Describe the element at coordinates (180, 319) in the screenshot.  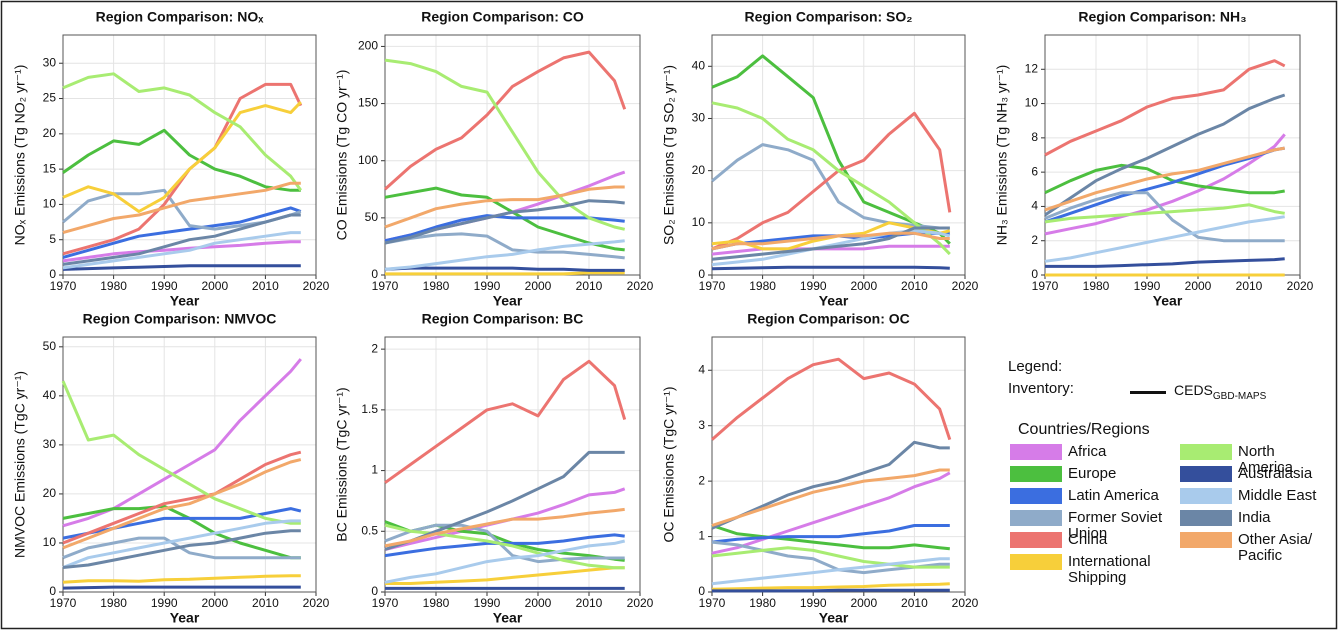
I see `chart-title: Region Comparison: NMVOC` at that location.